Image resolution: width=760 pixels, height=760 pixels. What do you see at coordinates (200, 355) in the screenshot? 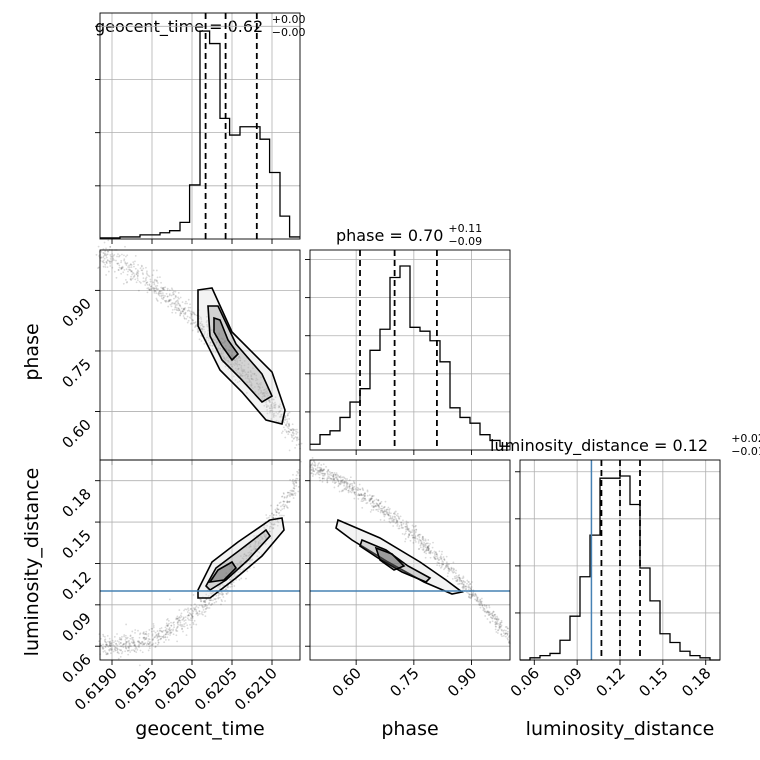
I see `geo-phase-grid` at bounding box center [200, 355].